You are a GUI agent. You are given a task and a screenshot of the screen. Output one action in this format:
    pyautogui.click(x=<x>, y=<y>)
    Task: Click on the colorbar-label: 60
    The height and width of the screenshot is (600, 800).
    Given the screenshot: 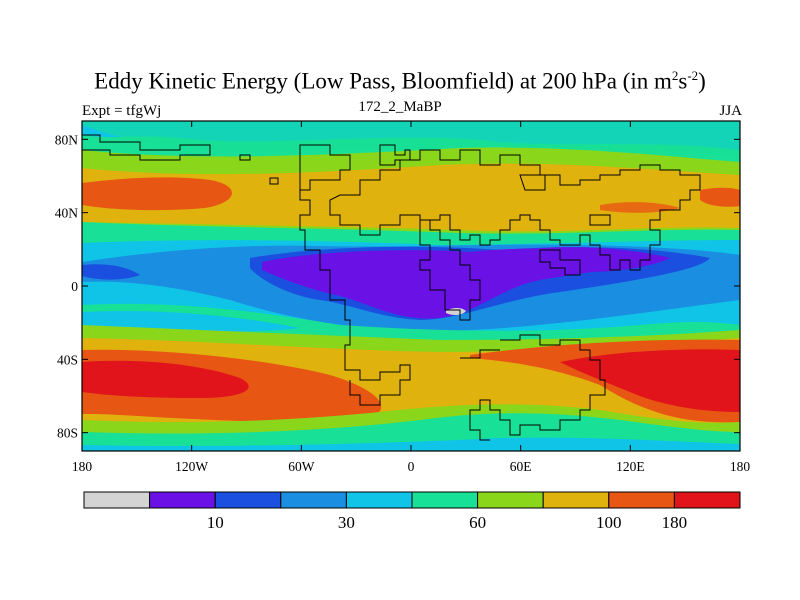 What is the action you would take?
    pyautogui.click(x=477, y=522)
    